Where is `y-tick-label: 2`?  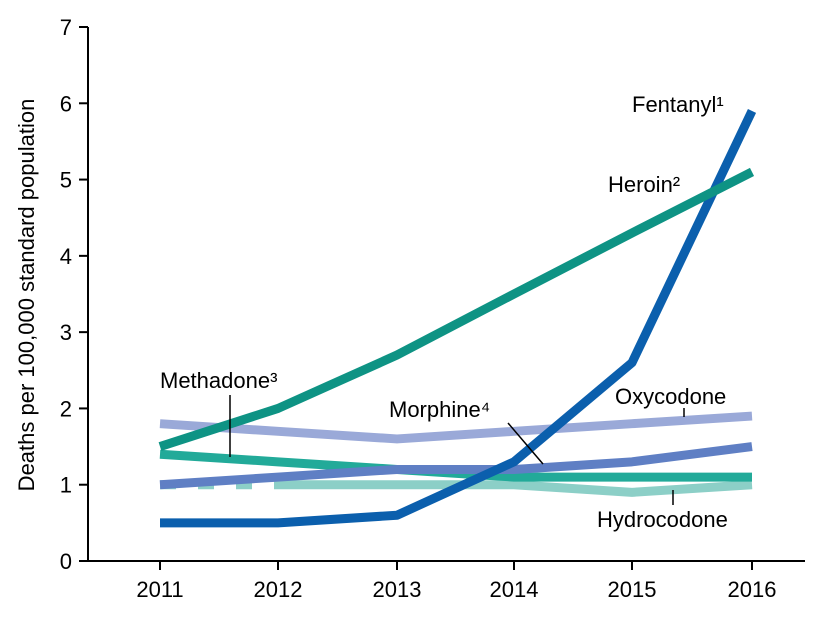
y-tick-label: 2 is located at coordinates (66, 408).